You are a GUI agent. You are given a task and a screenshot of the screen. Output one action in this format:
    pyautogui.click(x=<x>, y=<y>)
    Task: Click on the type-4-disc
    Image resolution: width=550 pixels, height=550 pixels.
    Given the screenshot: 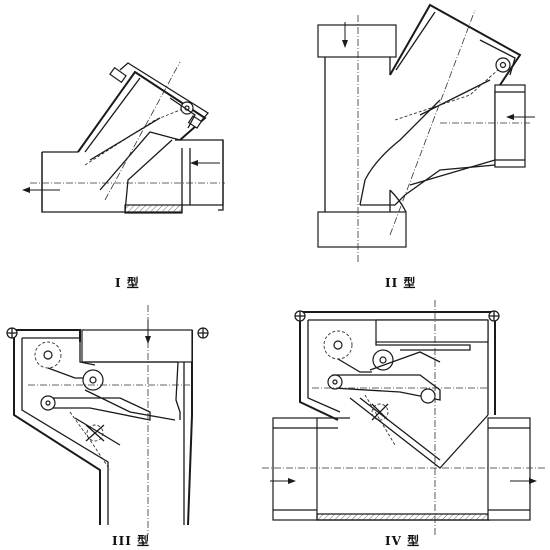 What is the action you would take?
    pyautogui.click(x=380, y=420)
    